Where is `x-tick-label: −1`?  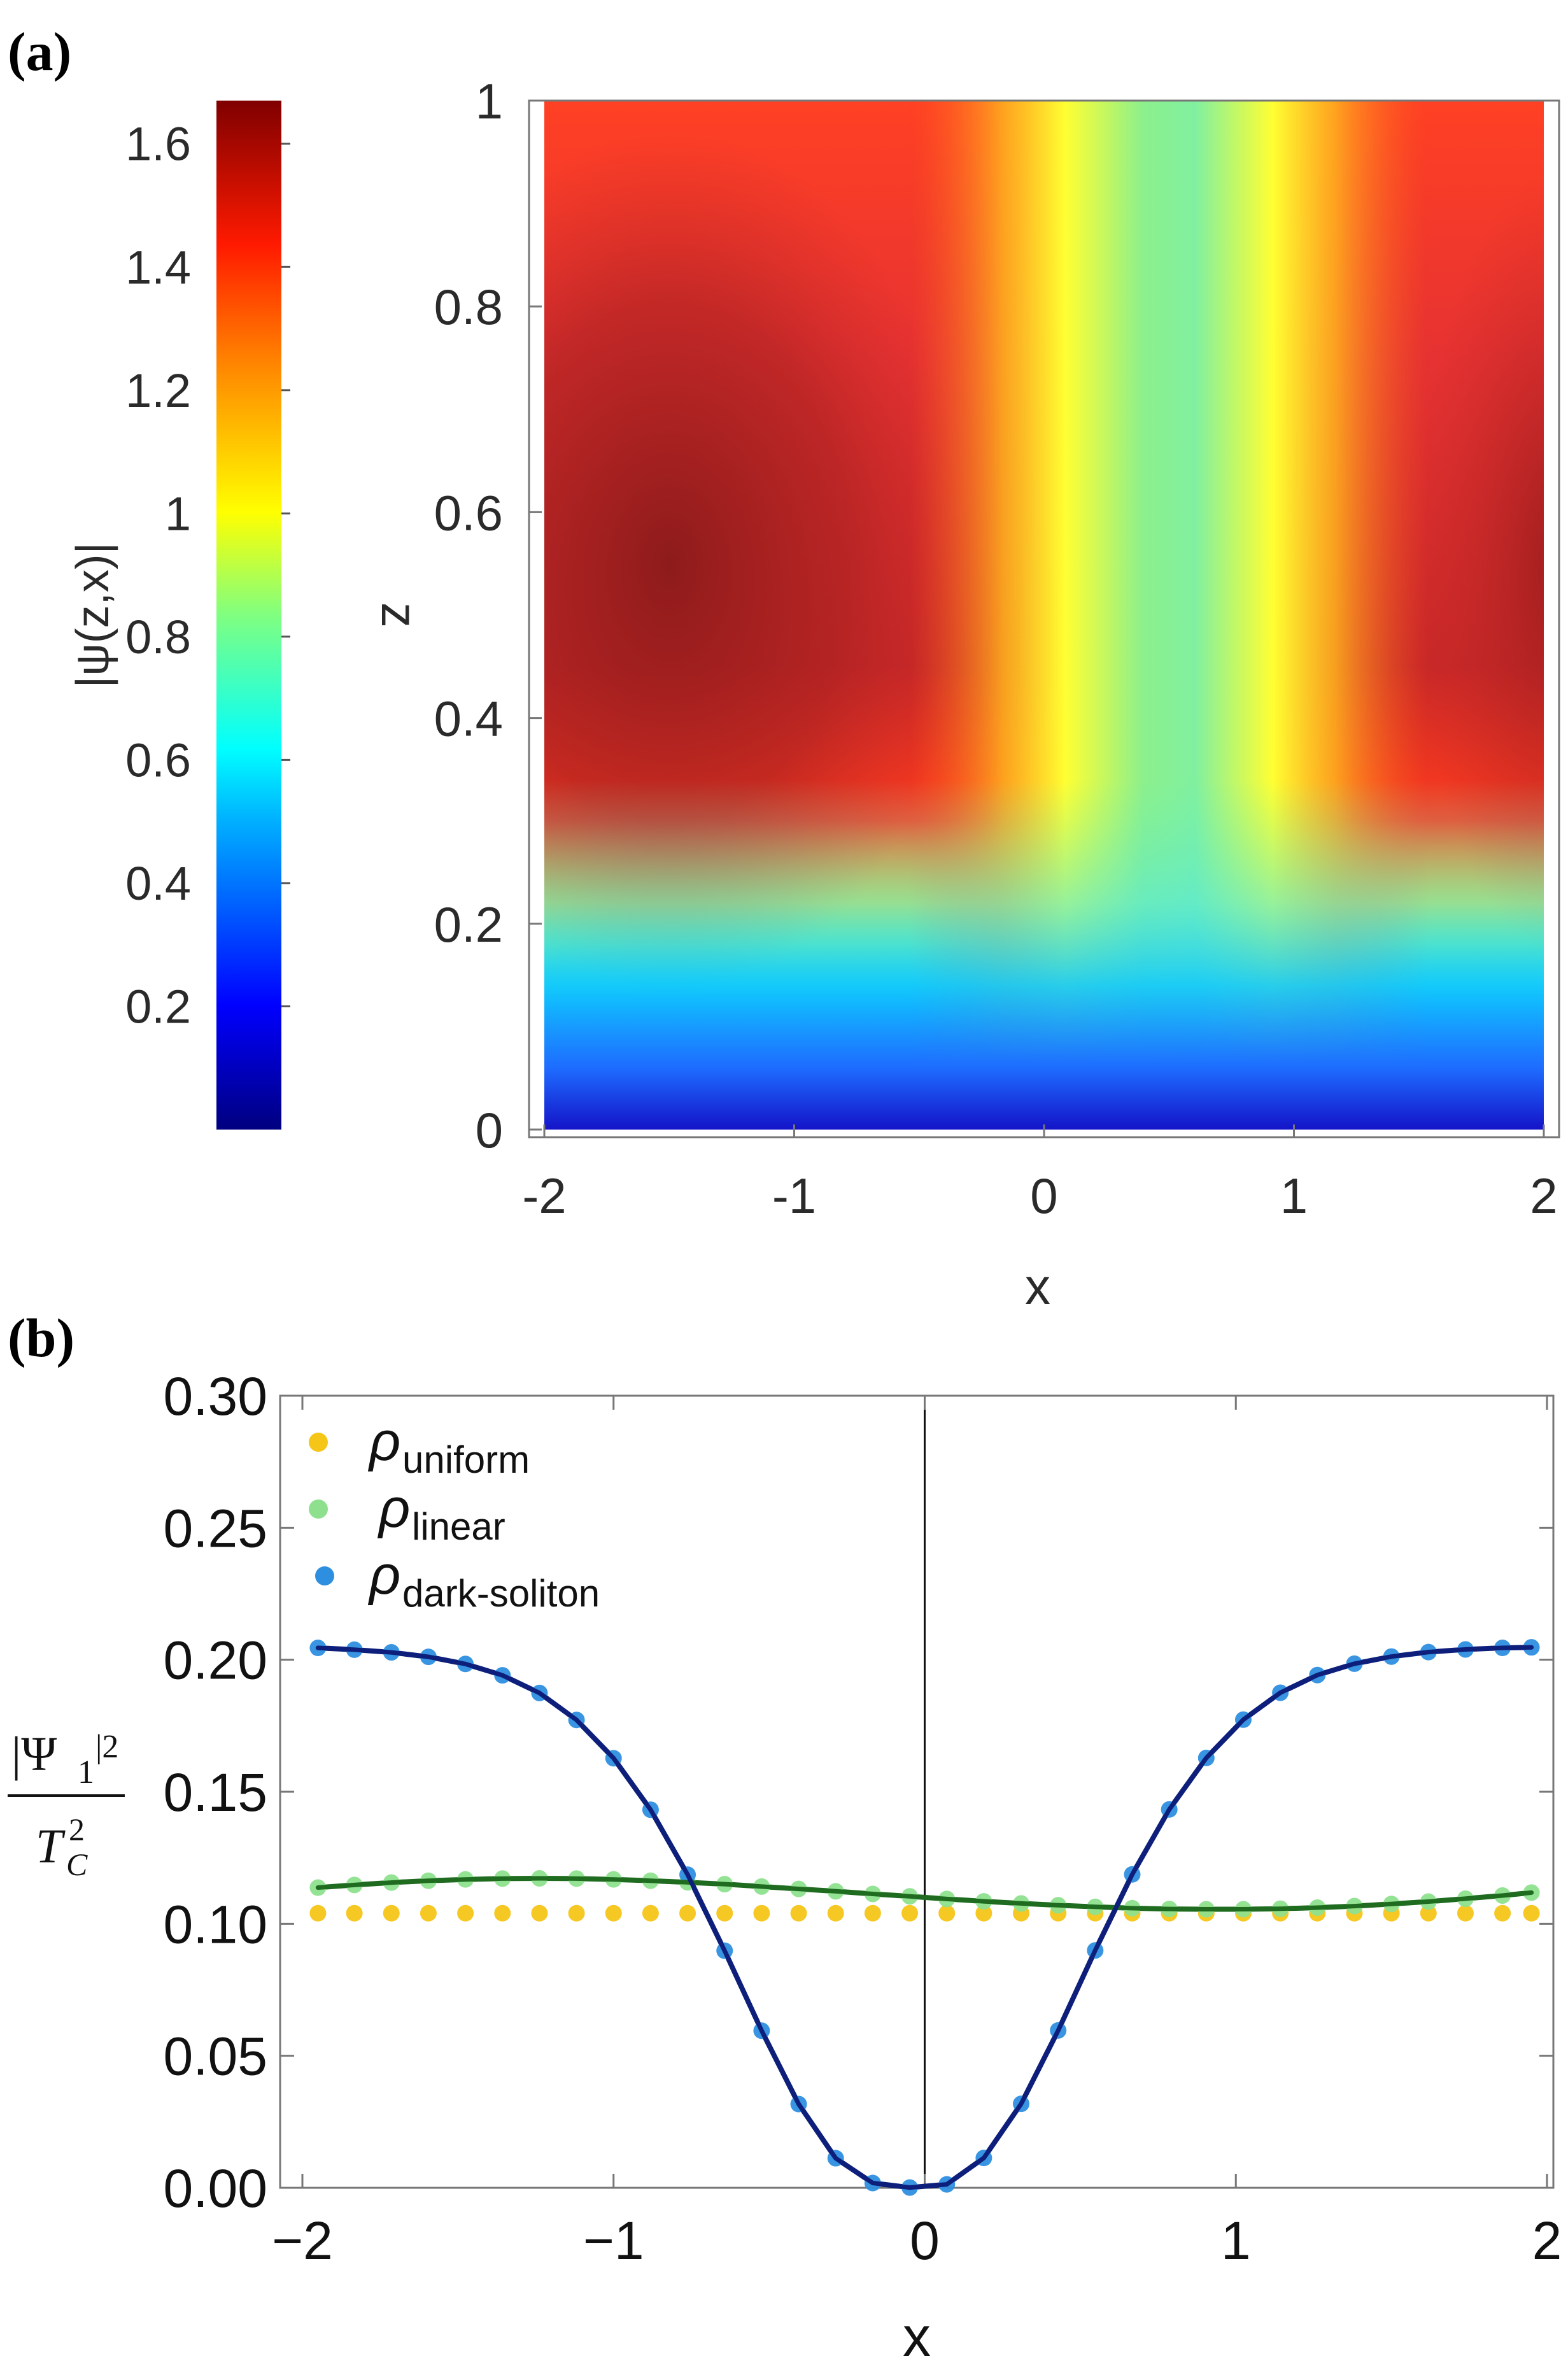
x-tick-label: −1 is located at coordinates (613, 2241).